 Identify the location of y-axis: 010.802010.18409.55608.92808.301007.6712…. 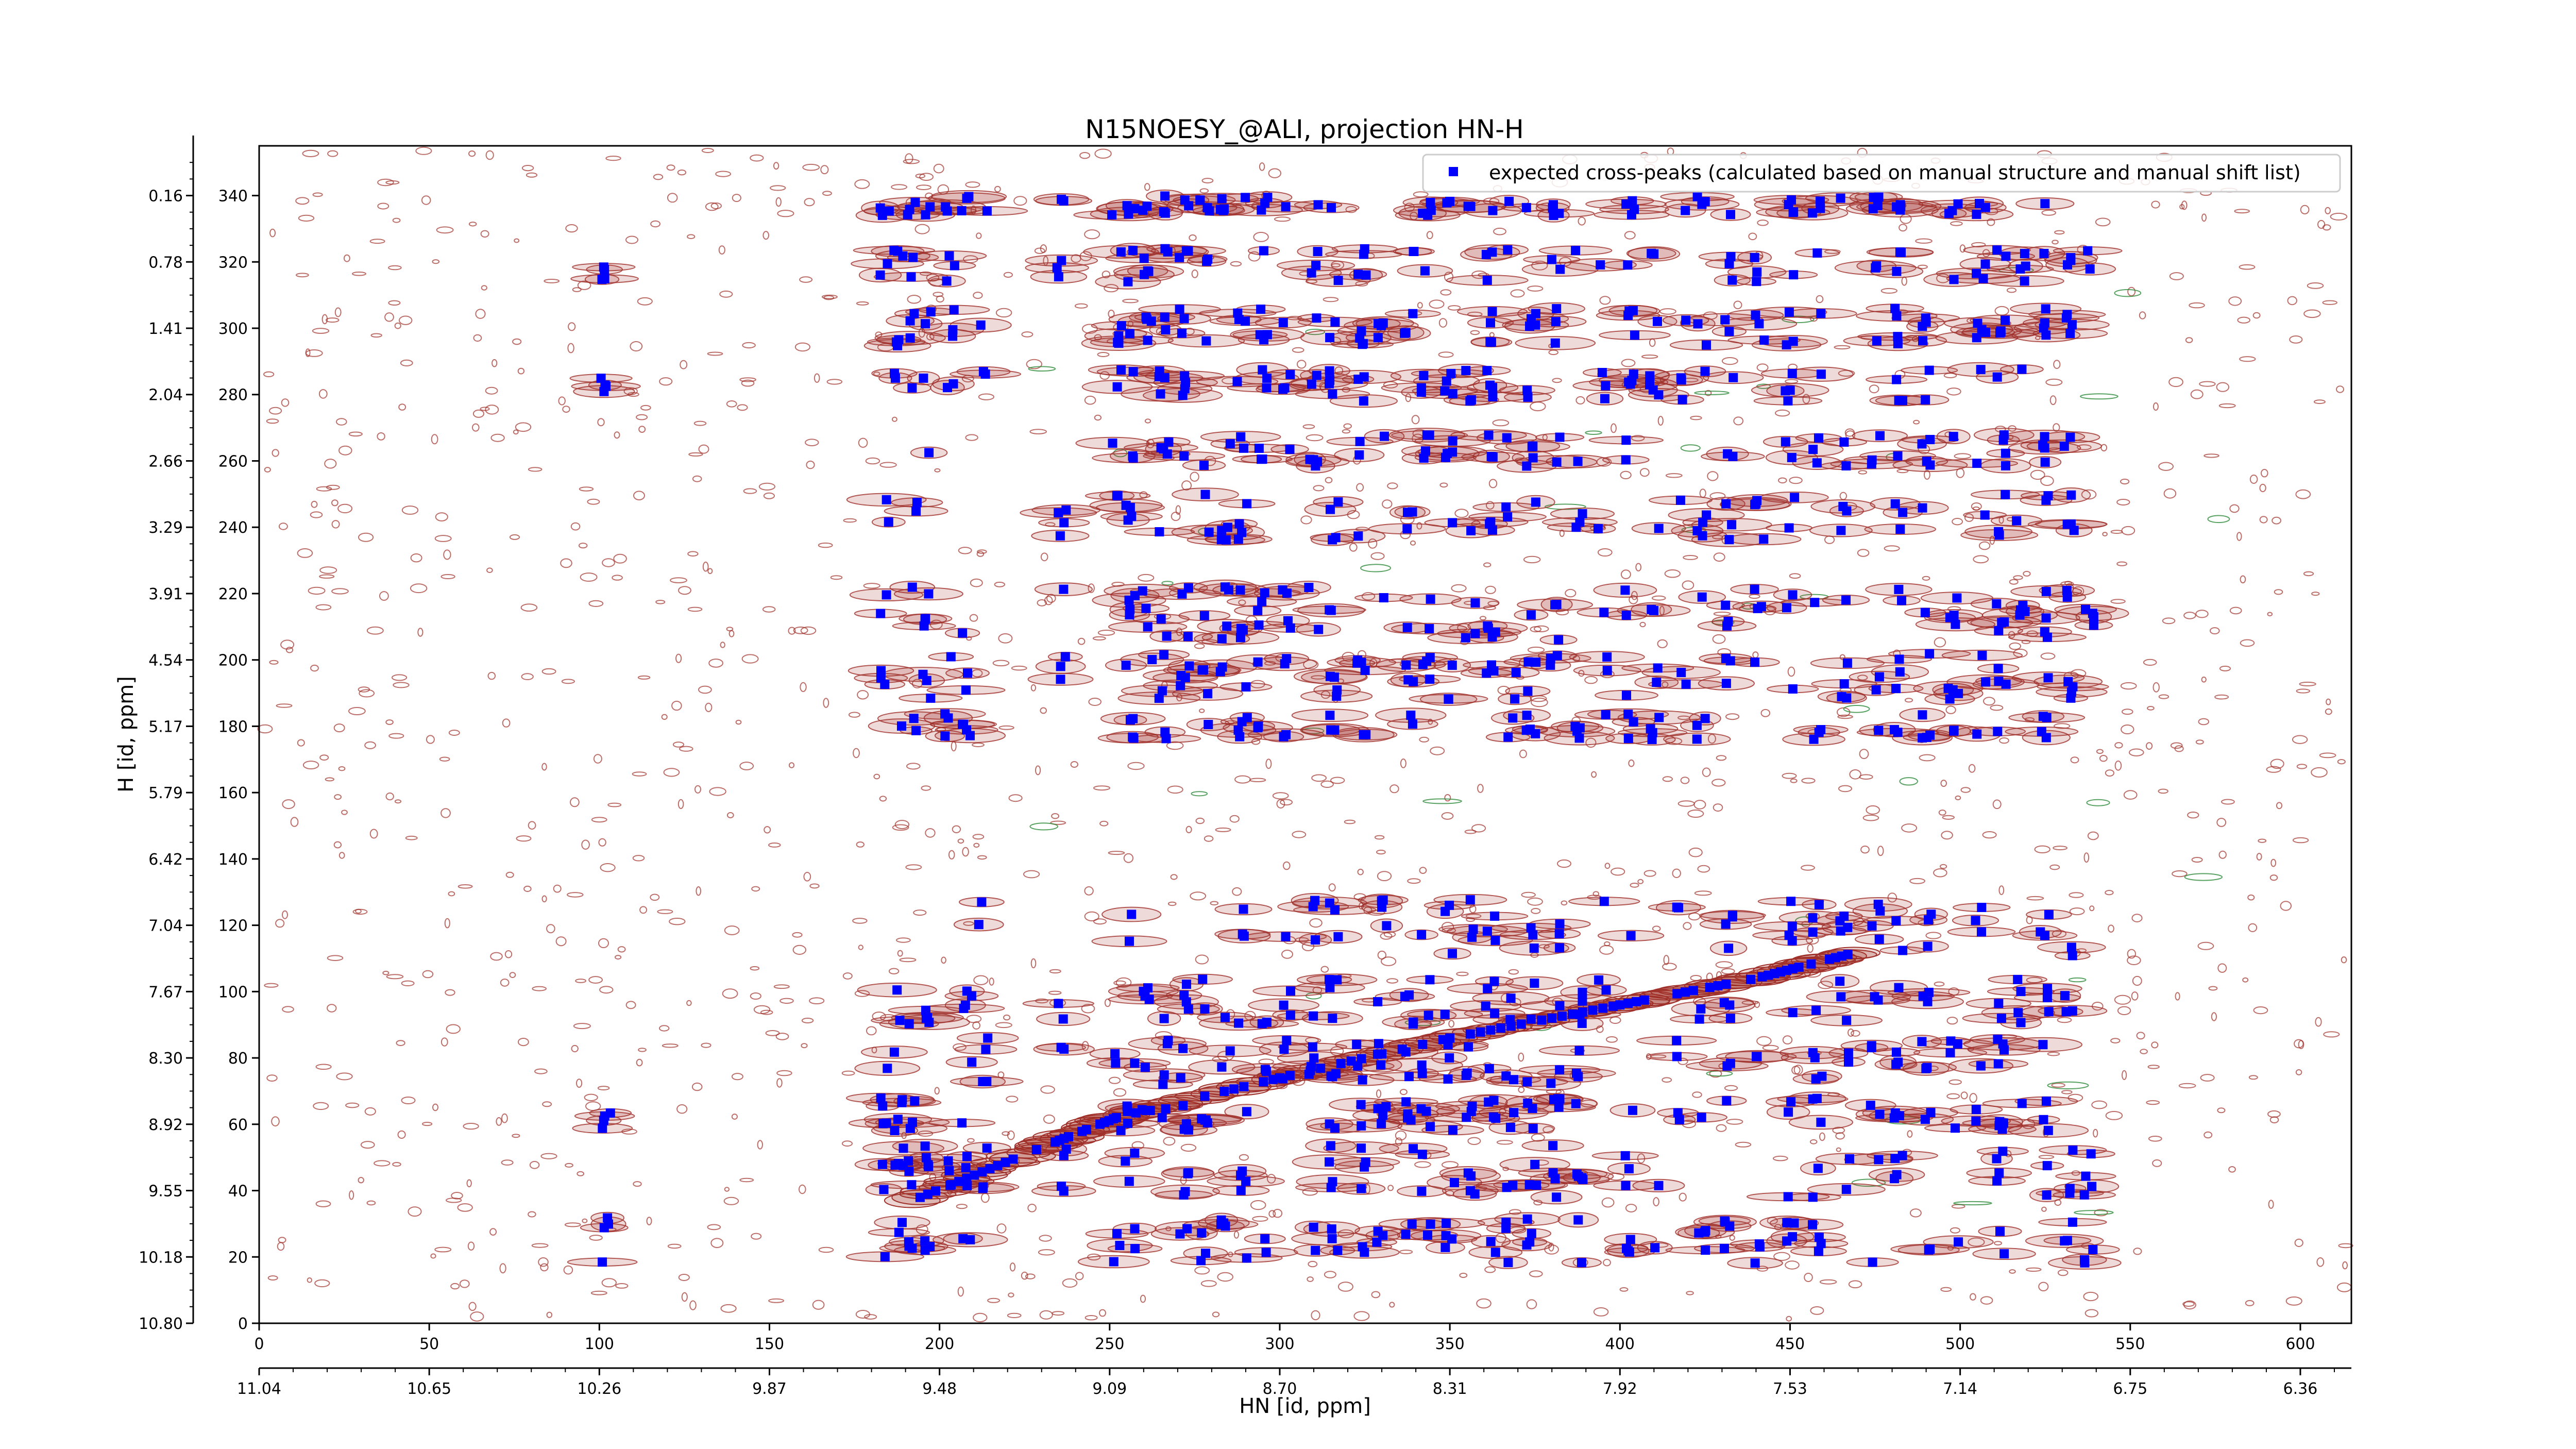
(199, 734).